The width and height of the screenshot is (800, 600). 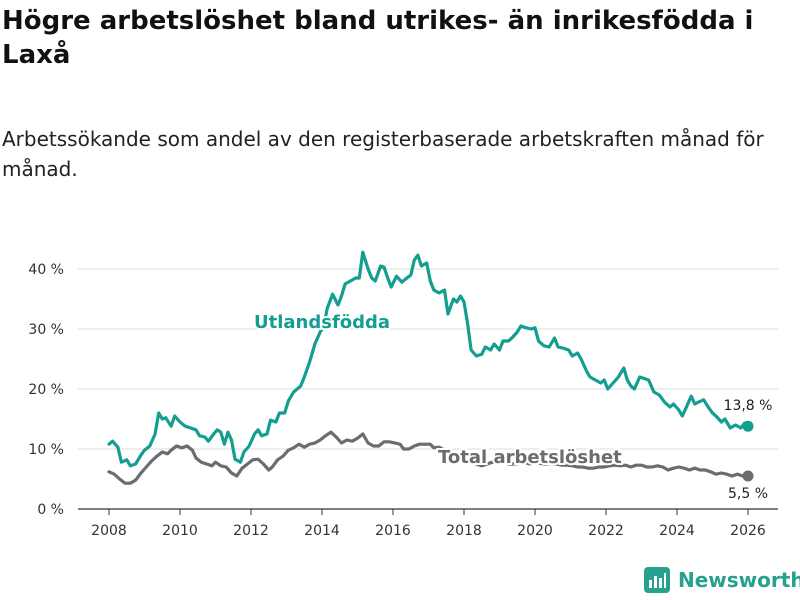 I want to click on series-label-utlandsfodda: Utlandsfödda, so click(x=322, y=322).